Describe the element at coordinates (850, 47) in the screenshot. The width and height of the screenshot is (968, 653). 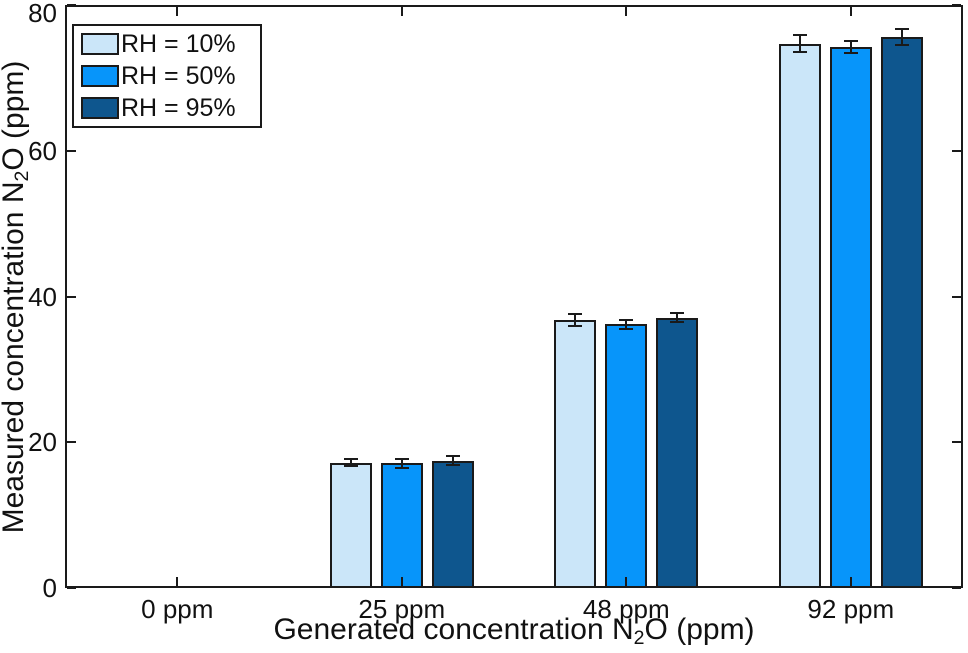
I see `error-bar-rh50-92ppm` at that location.